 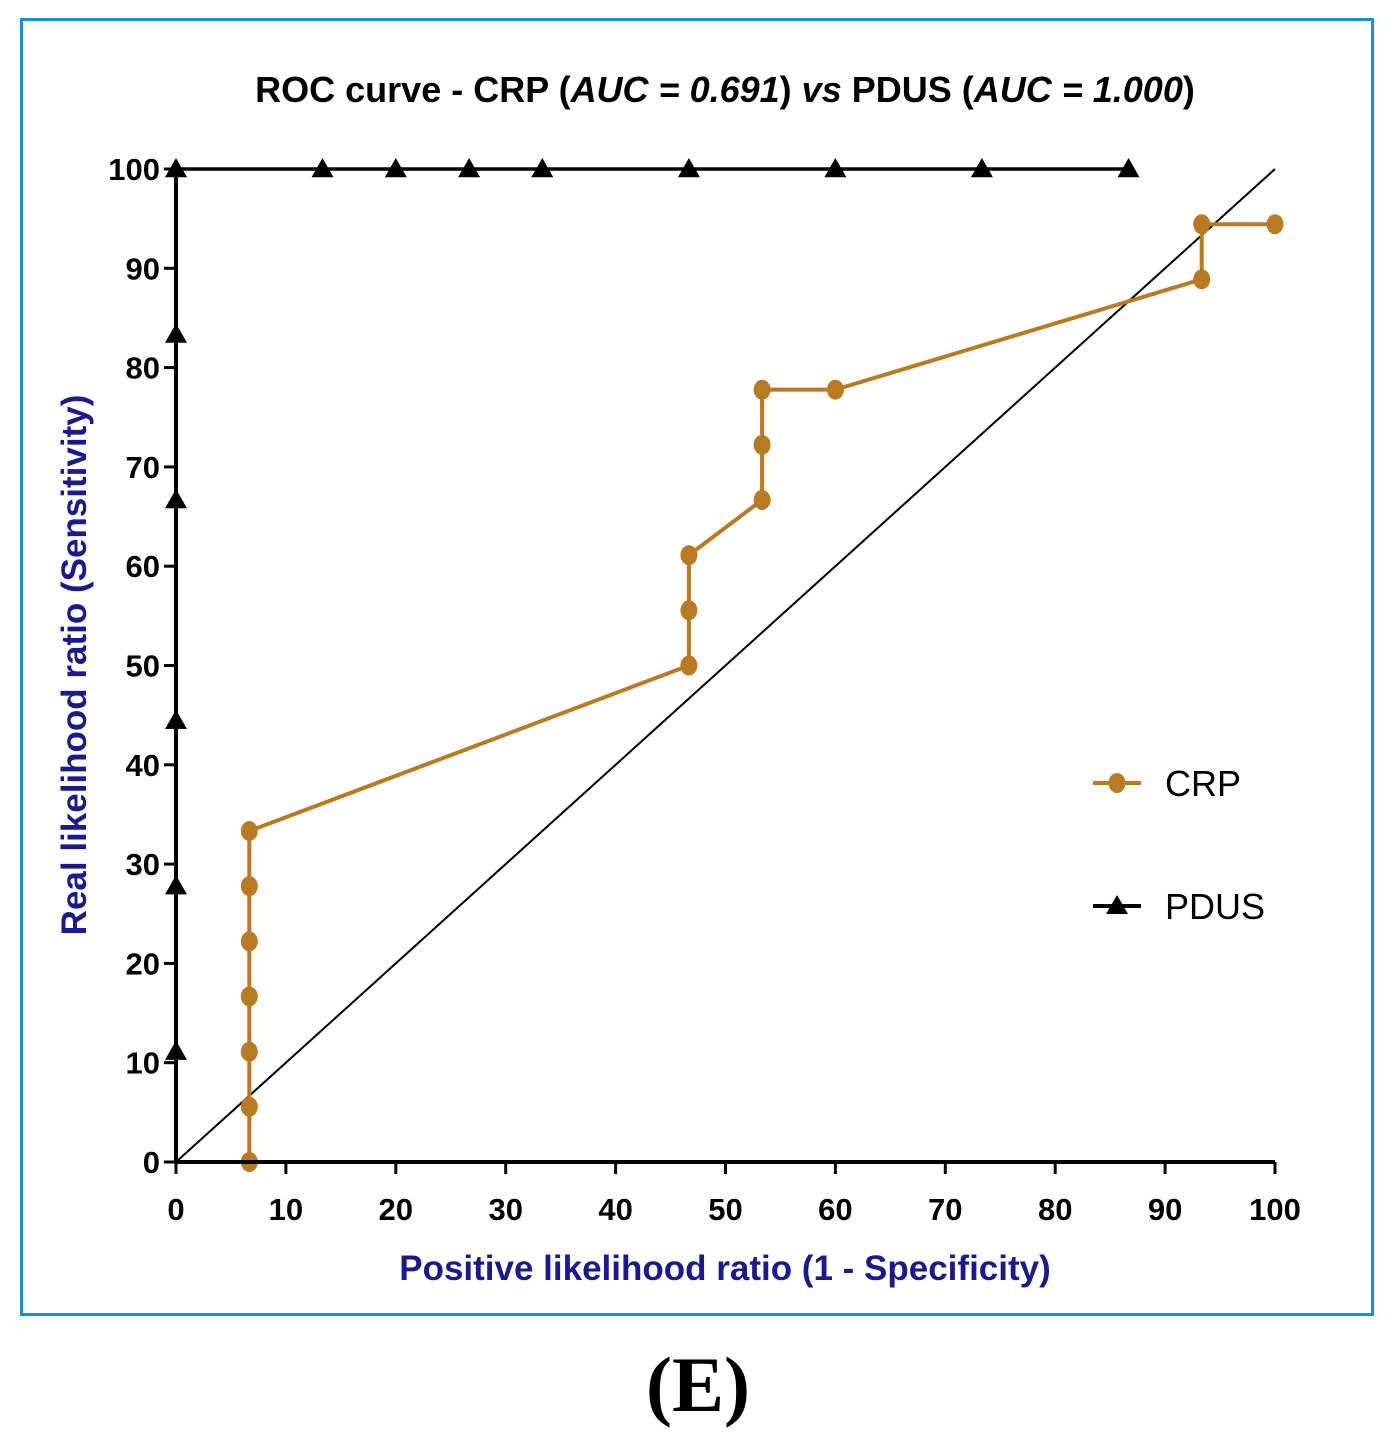 I want to click on y-tick-label: 70, so click(x=143, y=467).